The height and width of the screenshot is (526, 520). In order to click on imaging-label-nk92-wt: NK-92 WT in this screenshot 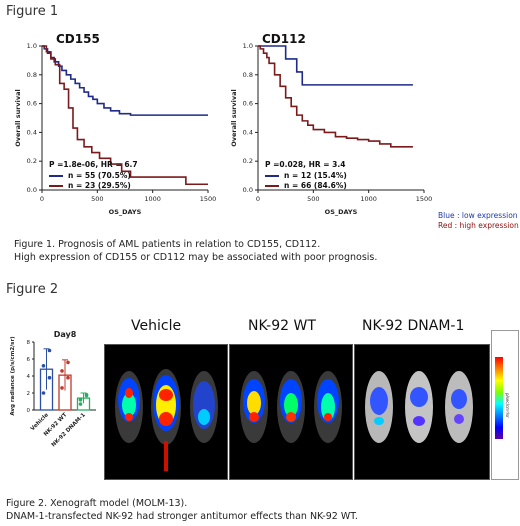, I will do `click(282, 326)`.